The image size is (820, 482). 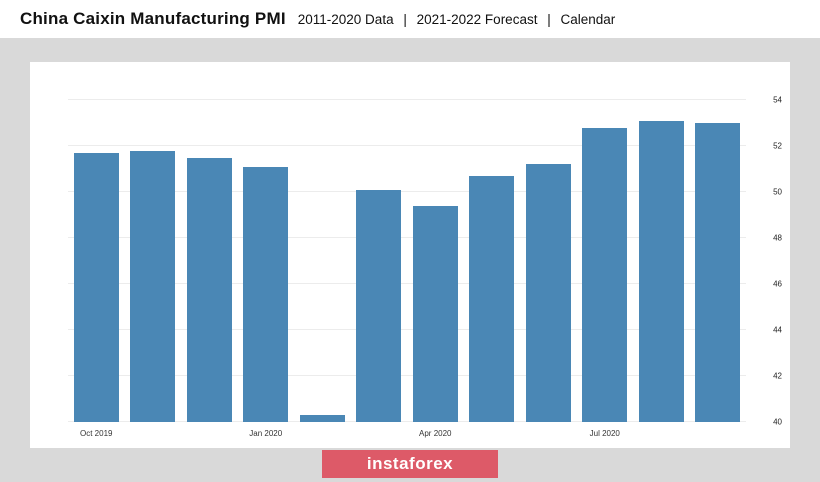 I want to click on bar-sep-2020, so click(x=718, y=272).